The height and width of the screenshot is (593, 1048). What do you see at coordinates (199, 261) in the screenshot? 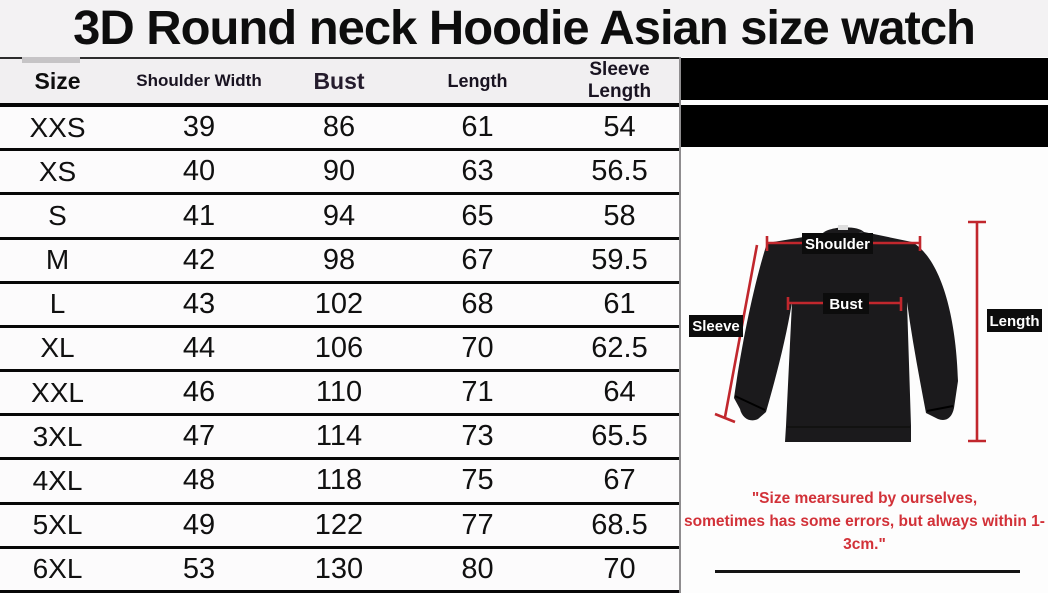
I see `measurement-value: 42` at bounding box center [199, 261].